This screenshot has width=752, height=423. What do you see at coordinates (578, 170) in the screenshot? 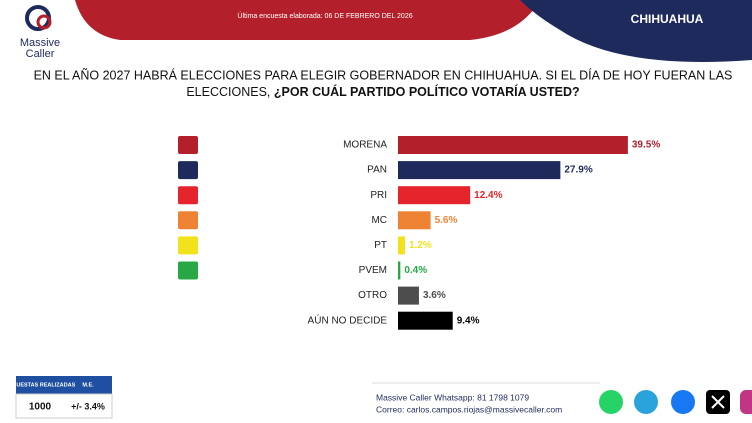
I see `value-label: 27.9%` at bounding box center [578, 170].